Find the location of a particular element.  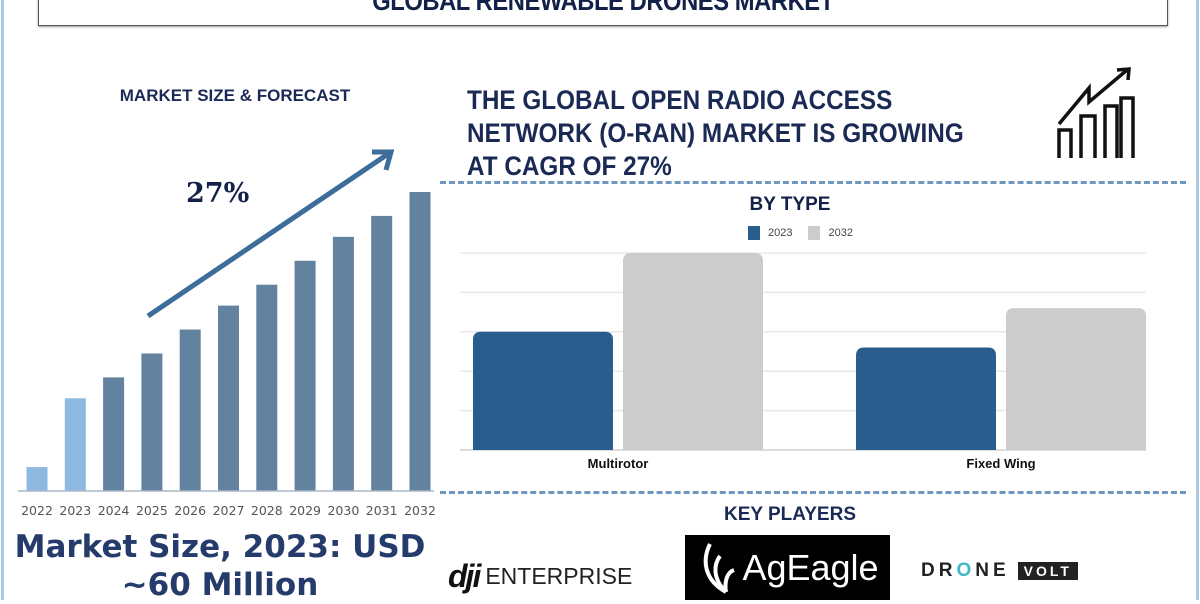

frame-right-border is located at coordinates (1197, 300).